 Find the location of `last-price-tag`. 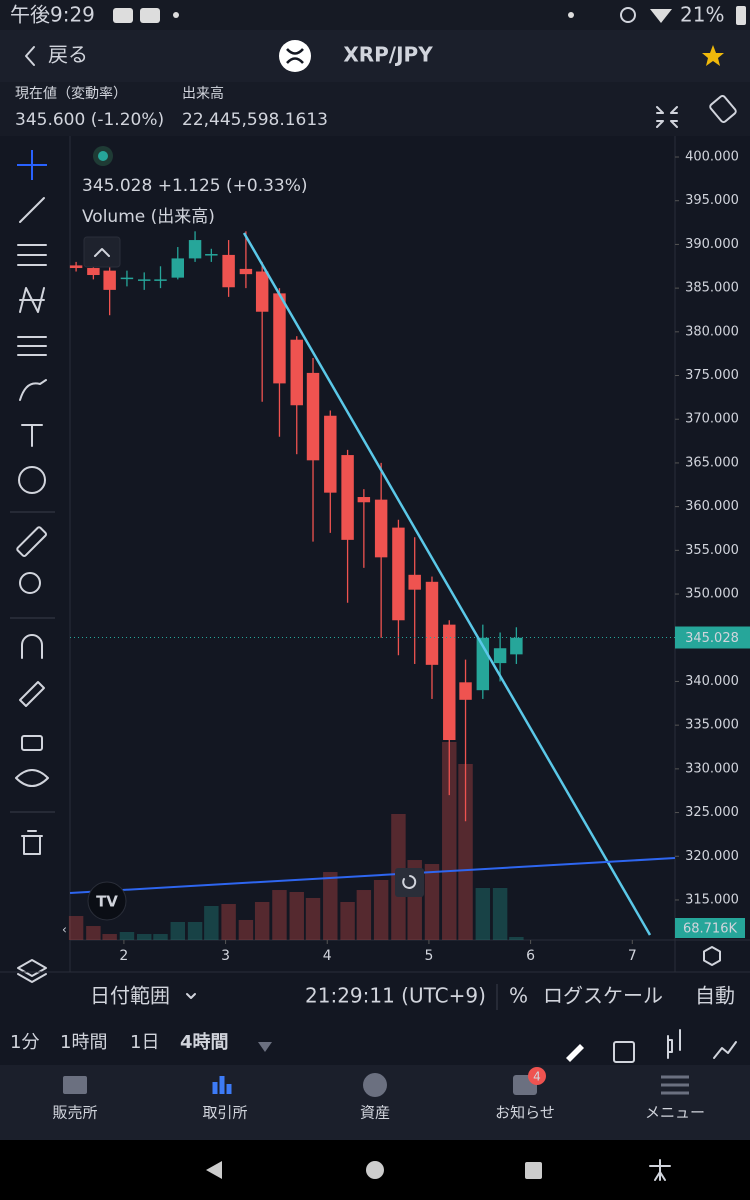

last-price-tag is located at coordinates (712, 637).